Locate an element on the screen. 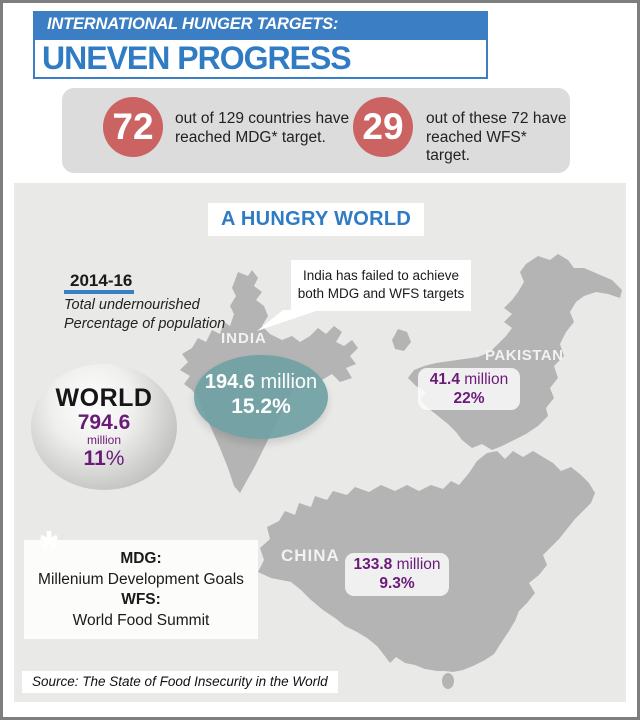  callout-pointer is located at coordinates (288, 320).